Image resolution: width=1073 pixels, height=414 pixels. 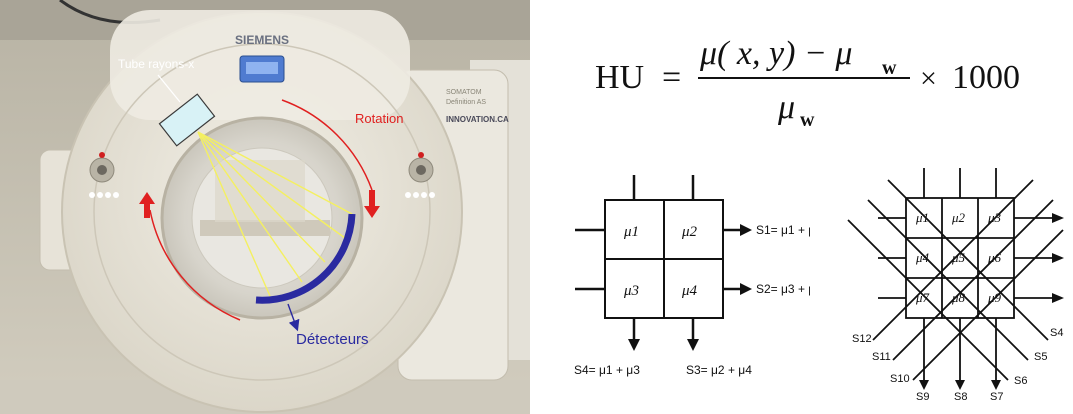 I want to click on grid2-sum-s4: S4= μ1 + μ3, so click(x=607, y=370).